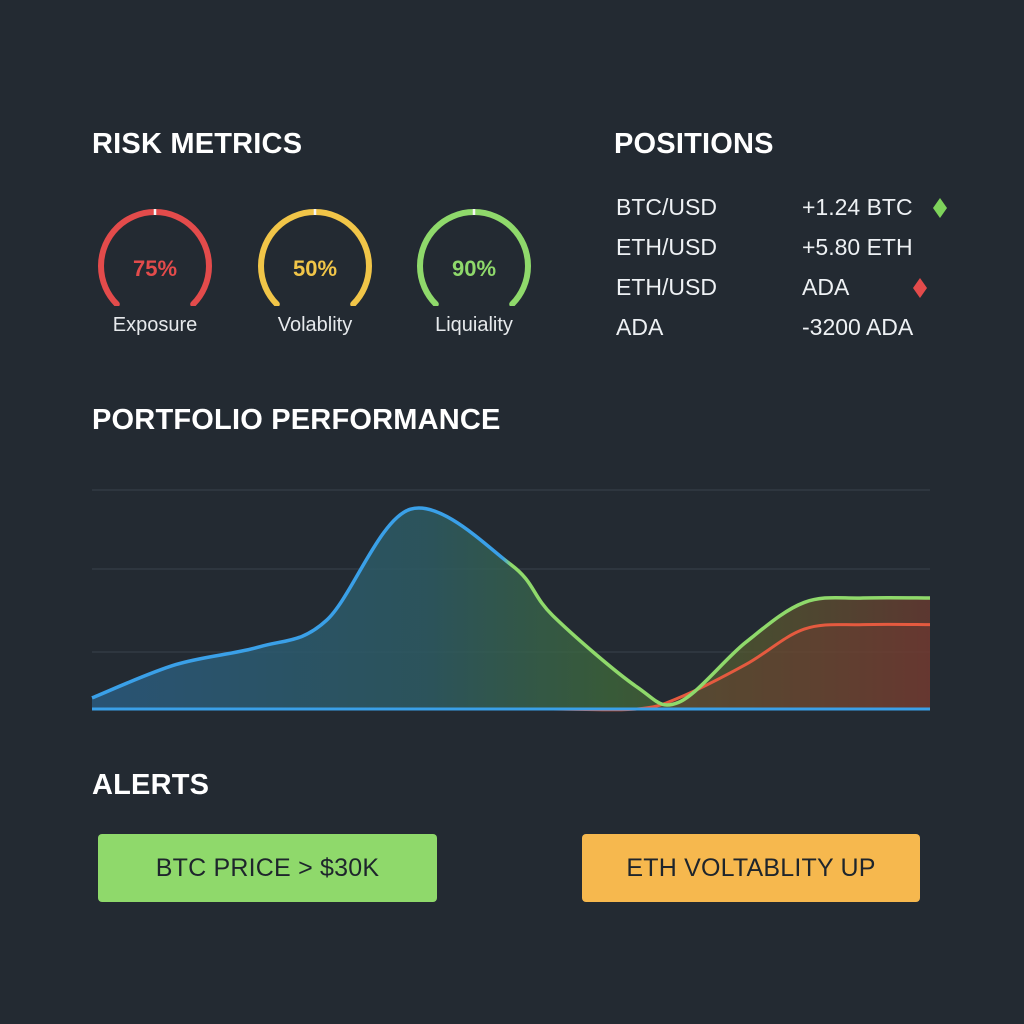 This screenshot has height=1024, width=1024. Describe the element at coordinates (857, 247) in the screenshot. I see `position-amount: +5.80 ETH` at that location.